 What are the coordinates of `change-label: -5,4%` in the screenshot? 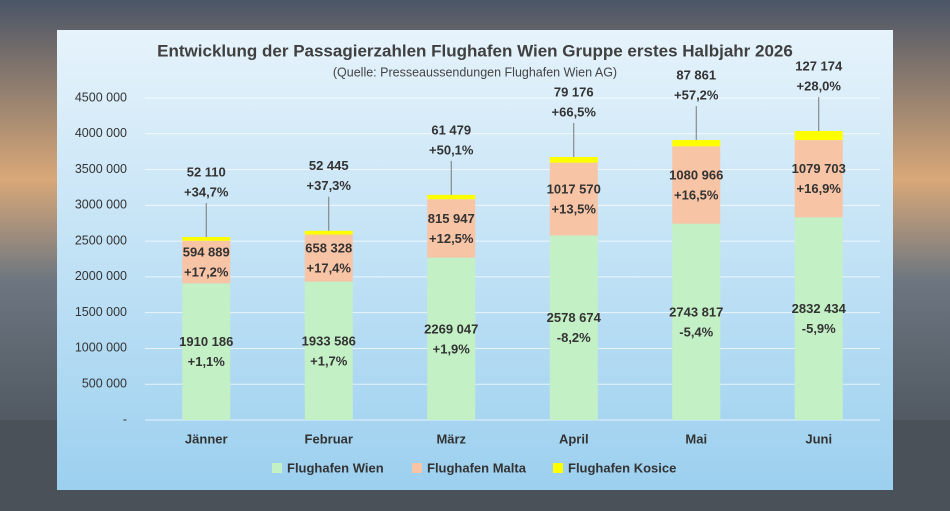 It's located at (696, 331).